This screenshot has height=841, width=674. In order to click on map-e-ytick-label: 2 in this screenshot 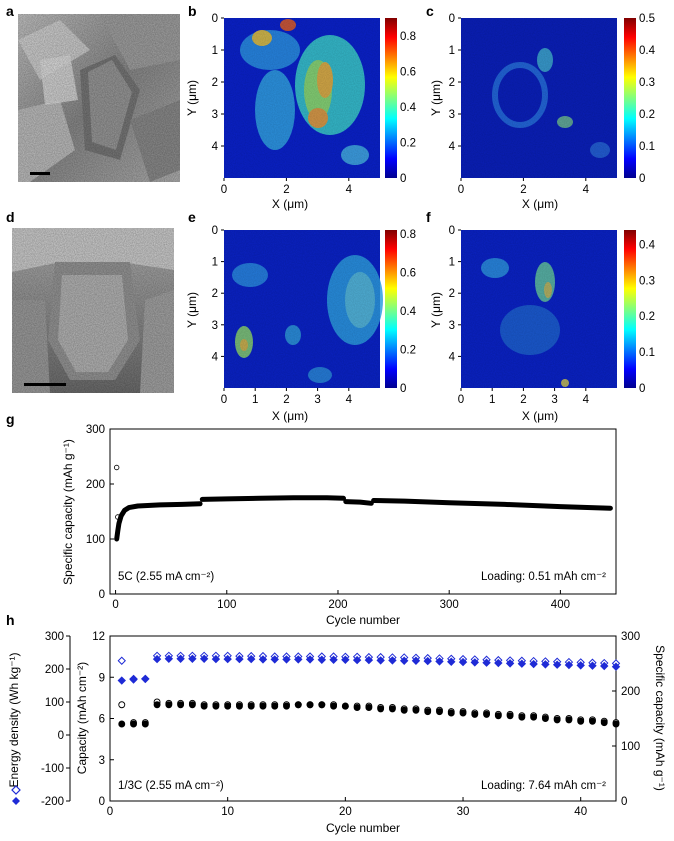, I will do `click(215, 294)`.